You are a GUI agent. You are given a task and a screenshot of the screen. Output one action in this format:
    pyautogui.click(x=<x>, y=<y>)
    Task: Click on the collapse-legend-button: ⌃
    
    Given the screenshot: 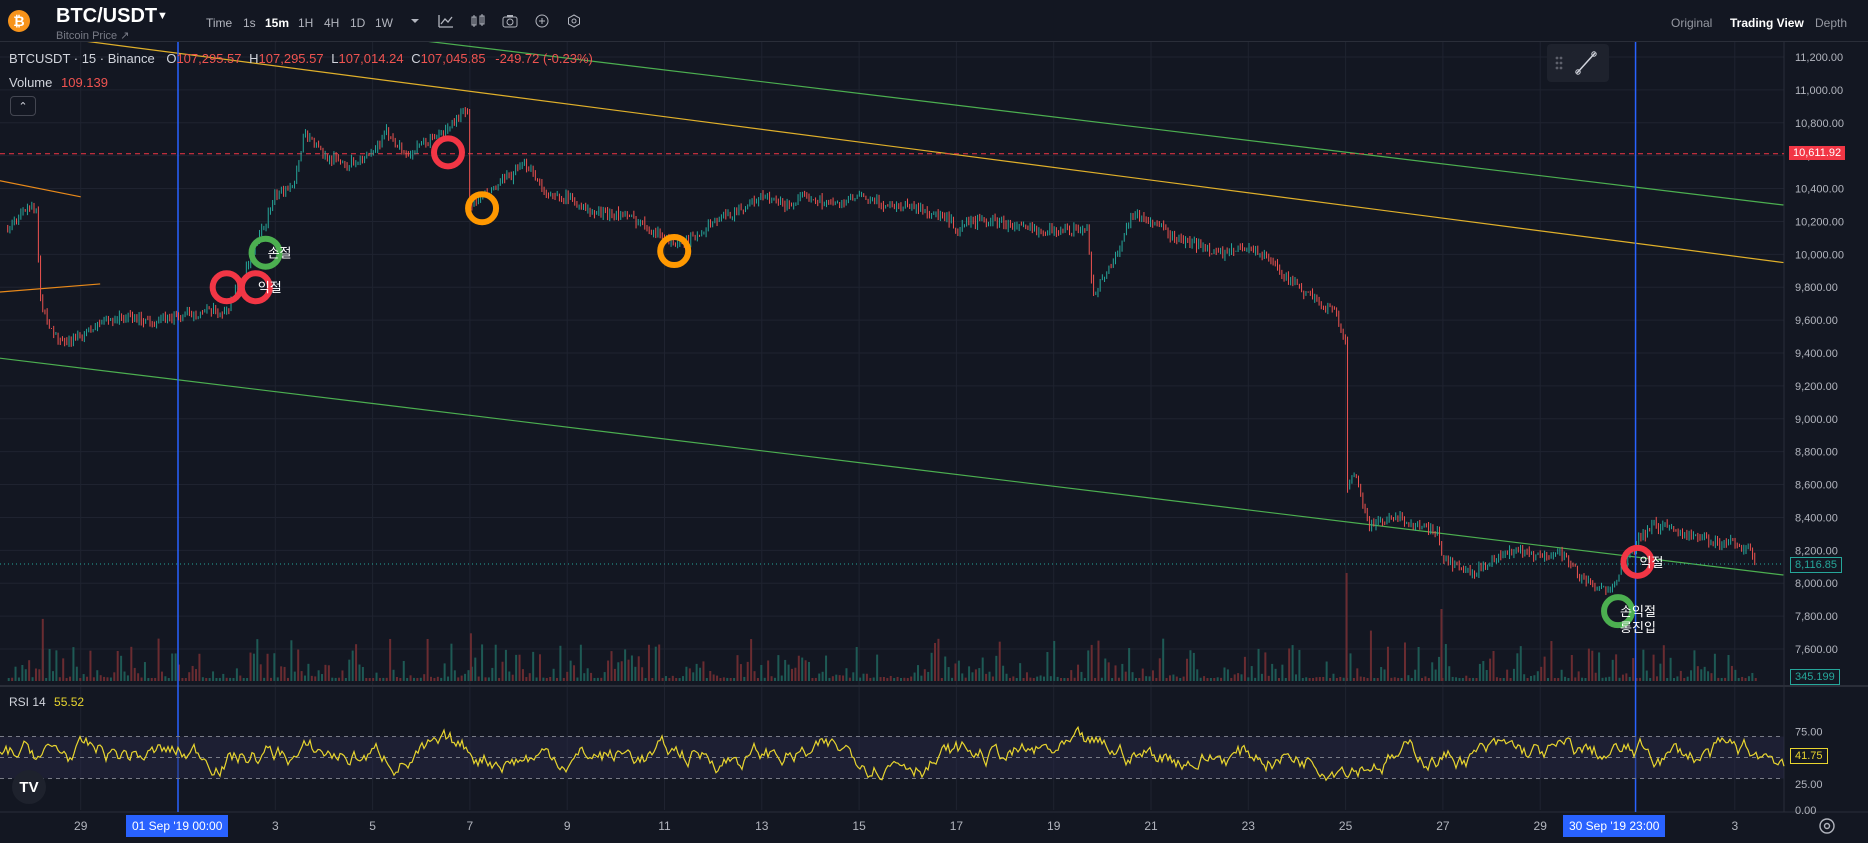 What is the action you would take?
    pyautogui.click(x=23, y=106)
    